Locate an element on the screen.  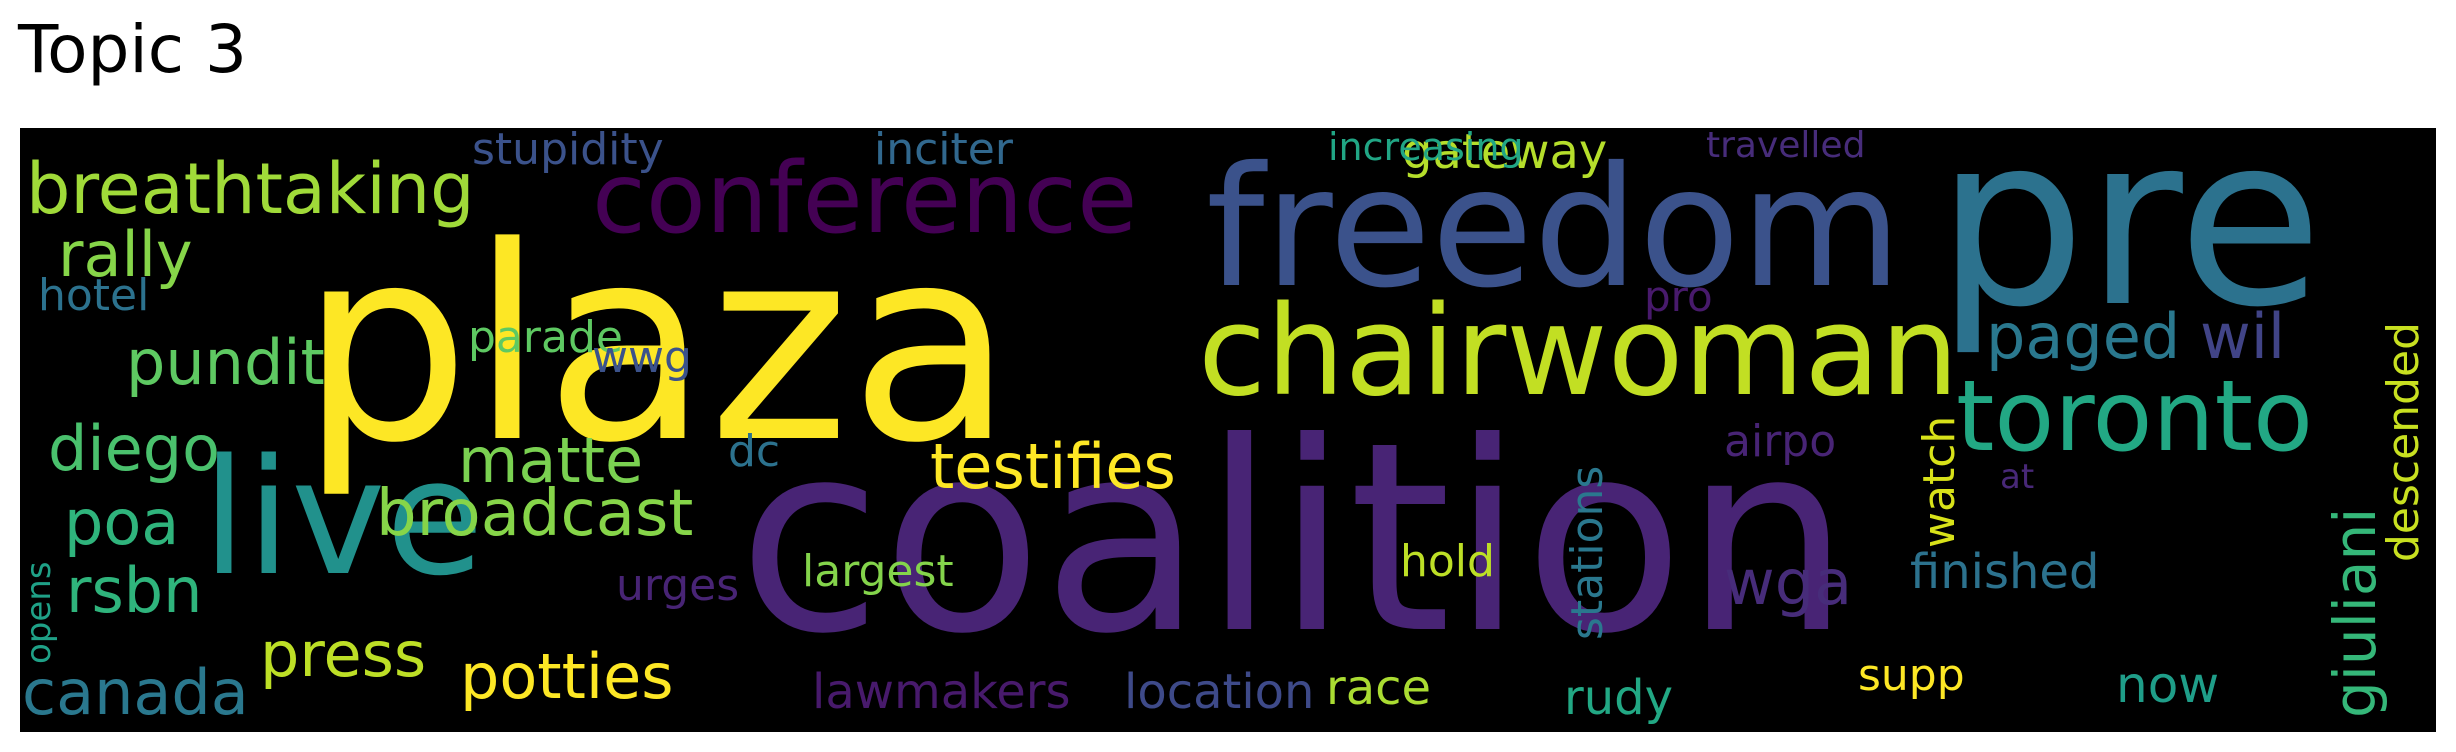
word-parade: hotel is located at coordinates (94, 295).